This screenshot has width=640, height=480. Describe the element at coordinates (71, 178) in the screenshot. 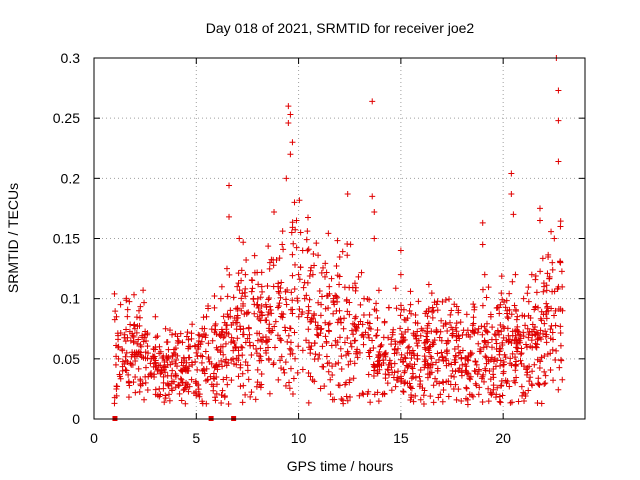

I see `y-tick-label: 0.2` at that location.